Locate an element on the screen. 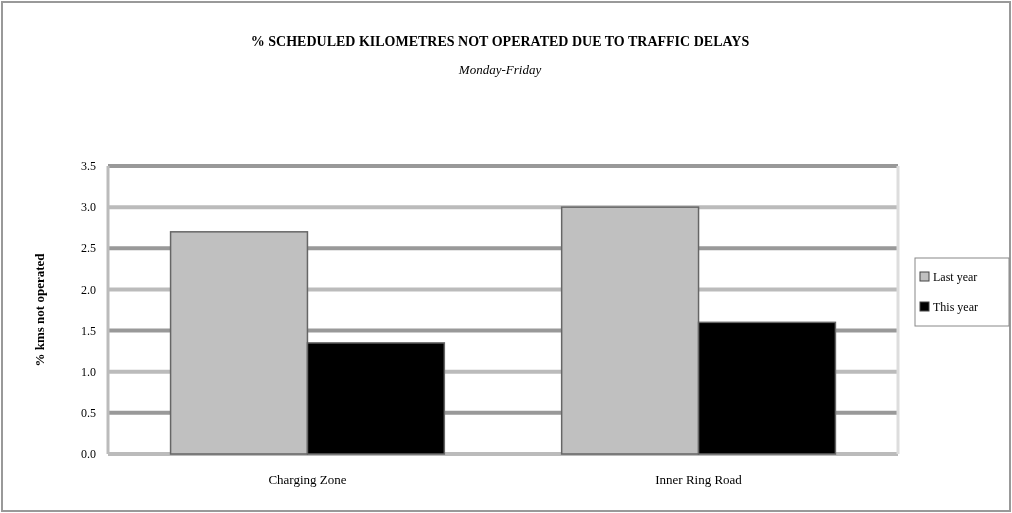  y-tick-label: 0.0 is located at coordinates (88, 454).